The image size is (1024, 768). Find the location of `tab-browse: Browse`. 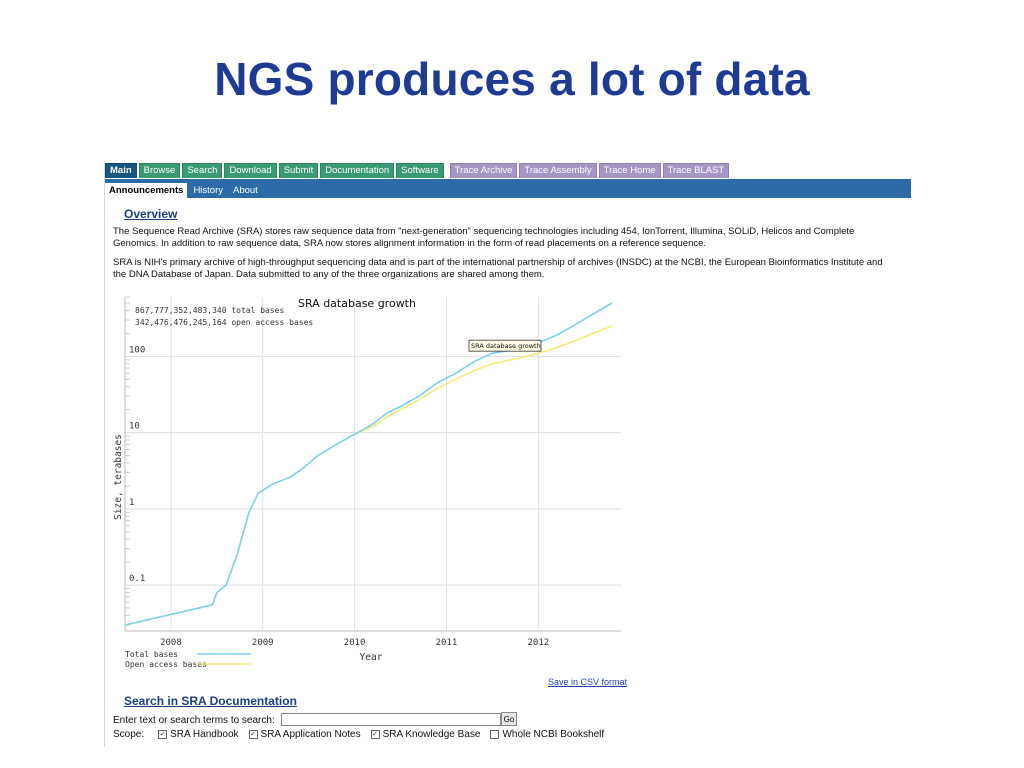

tab-browse: Browse is located at coordinates (159, 170).